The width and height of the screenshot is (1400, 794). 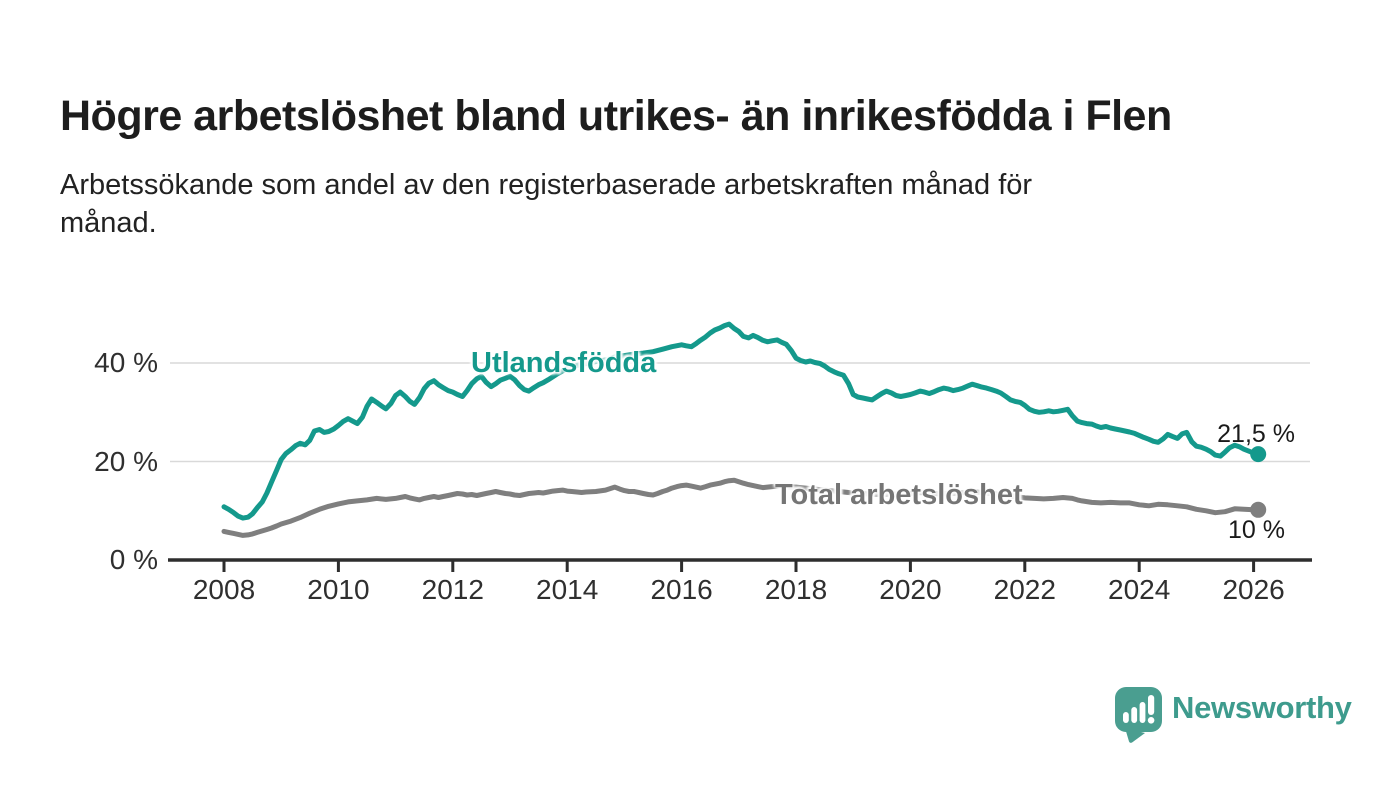 What do you see at coordinates (1253, 589) in the screenshot?
I see `x-tick-label: 2026` at bounding box center [1253, 589].